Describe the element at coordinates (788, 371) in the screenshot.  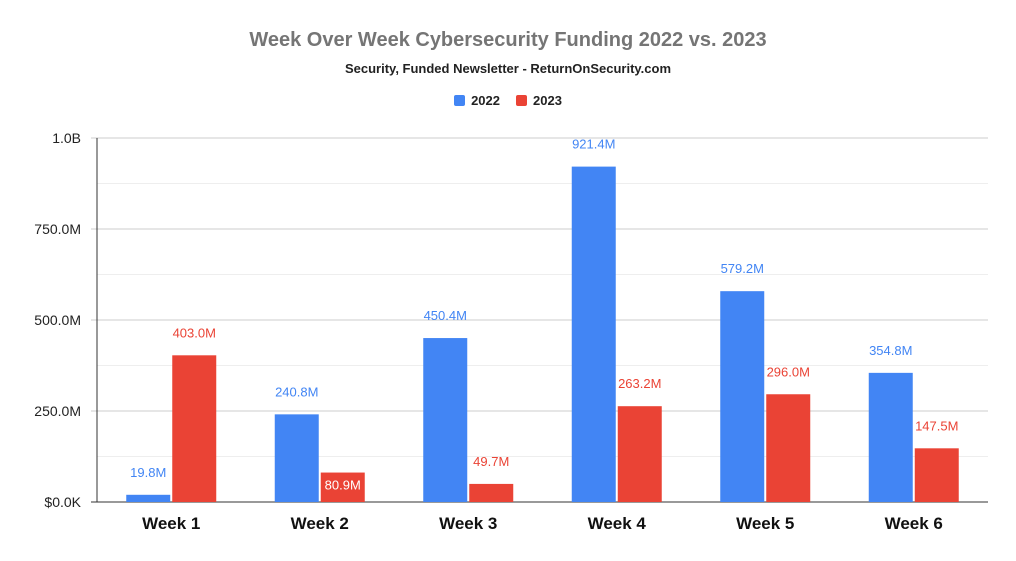
I see `data-label-2023-week-5: 296.0M` at that location.